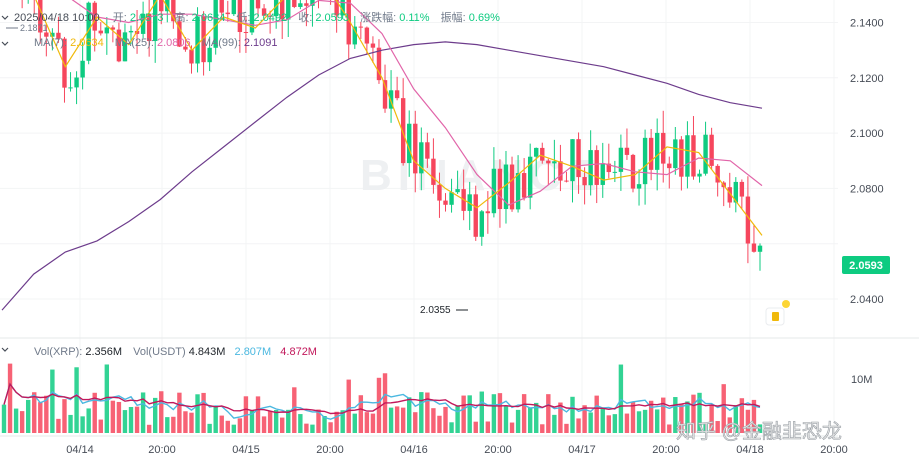  I want to click on price-tick-label: 2.1400, so click(867, 24).